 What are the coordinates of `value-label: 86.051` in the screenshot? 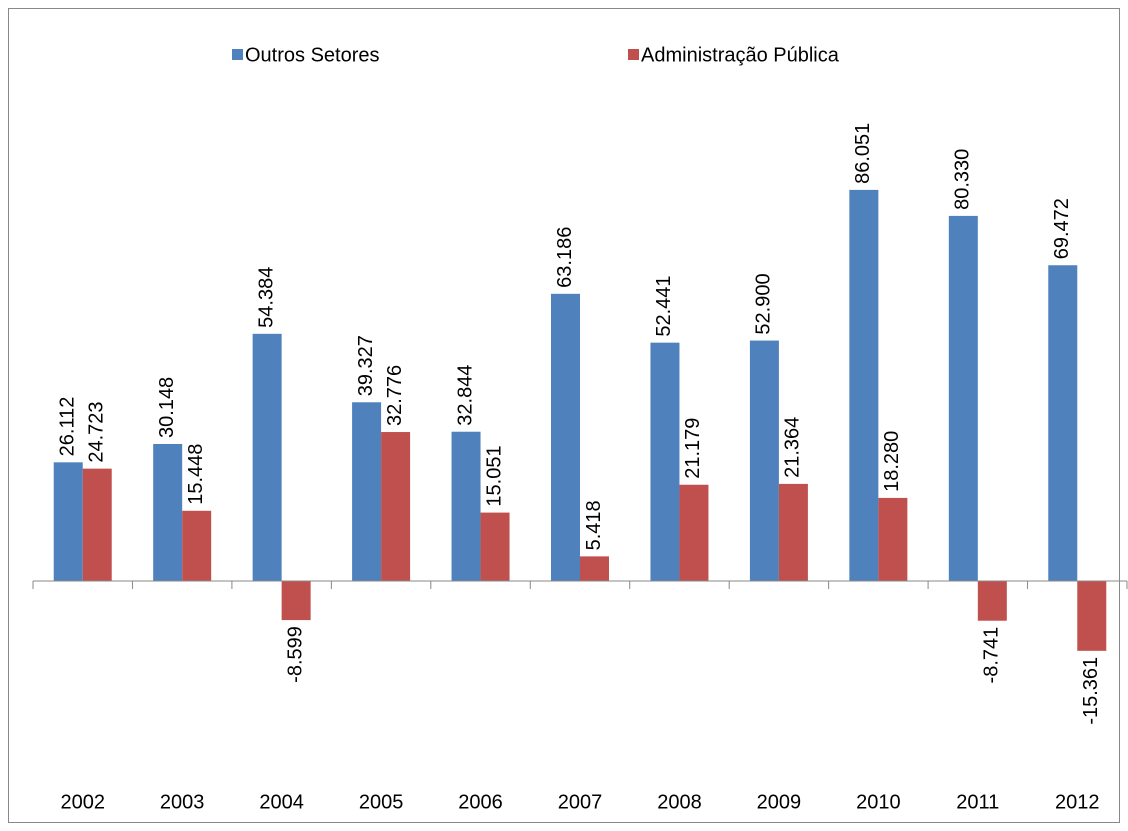 It's located at (863, 153).